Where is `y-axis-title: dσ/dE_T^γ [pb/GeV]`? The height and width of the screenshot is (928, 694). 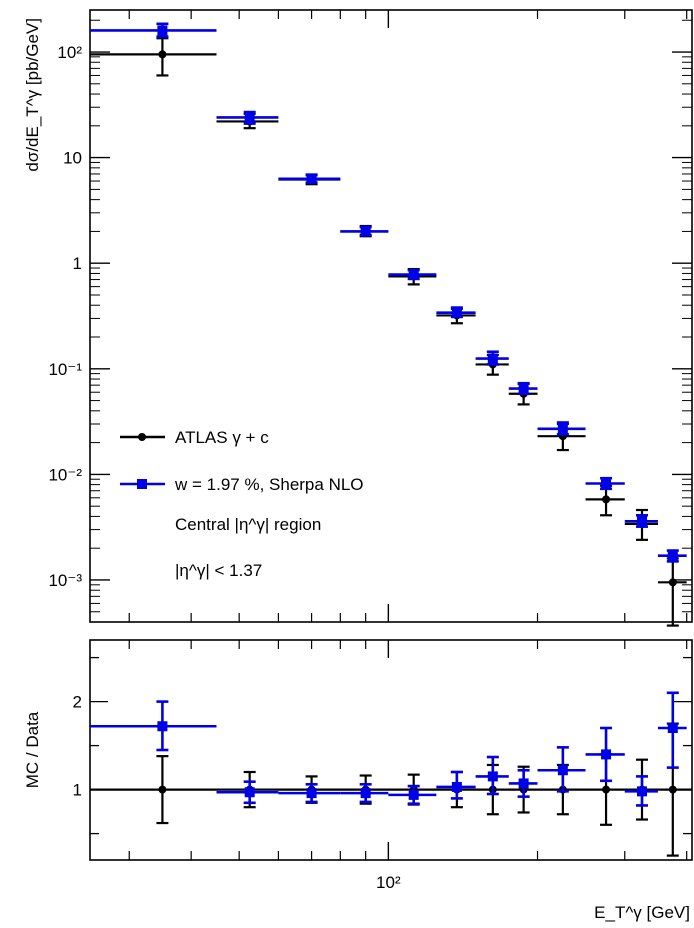
y-axis-title: dσ/dE_T^γ [pb/GeV] is located at coordinates (32, 95).